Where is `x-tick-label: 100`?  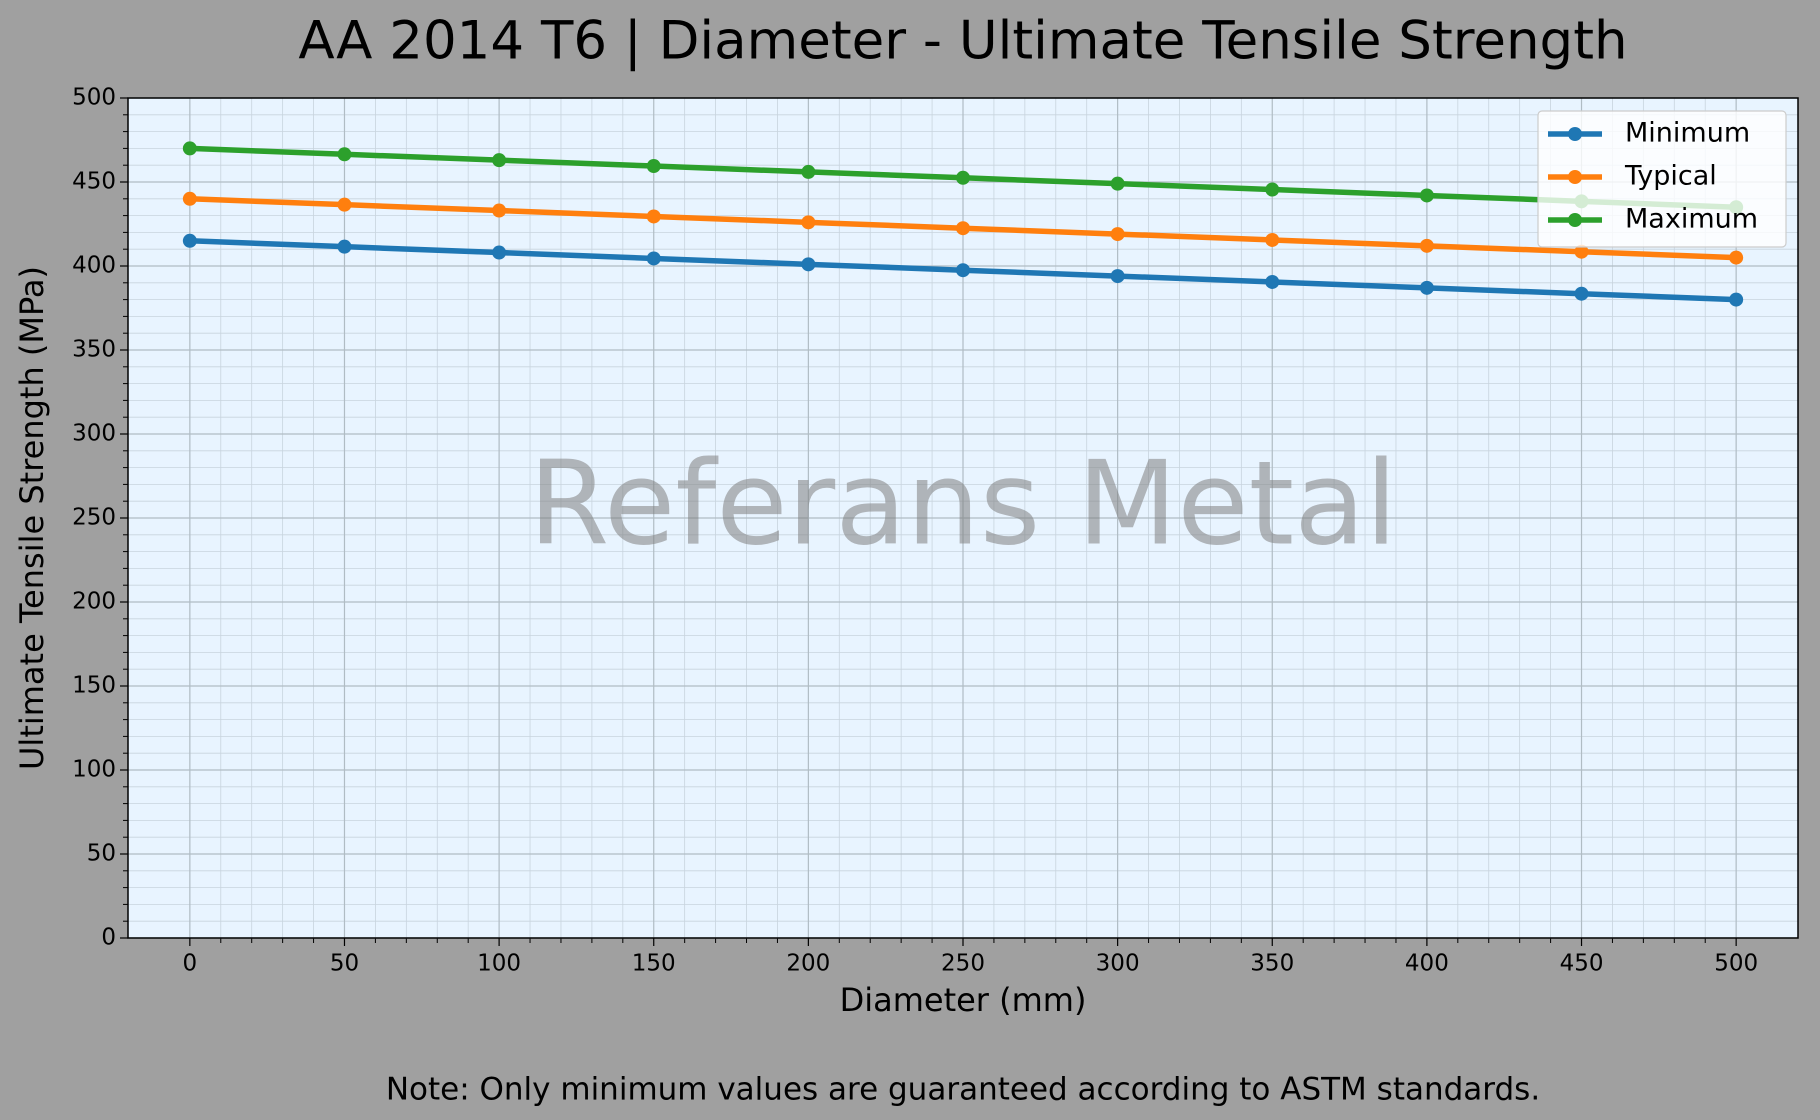
x-tick-label: 100 is located at coordinates (499, 964).